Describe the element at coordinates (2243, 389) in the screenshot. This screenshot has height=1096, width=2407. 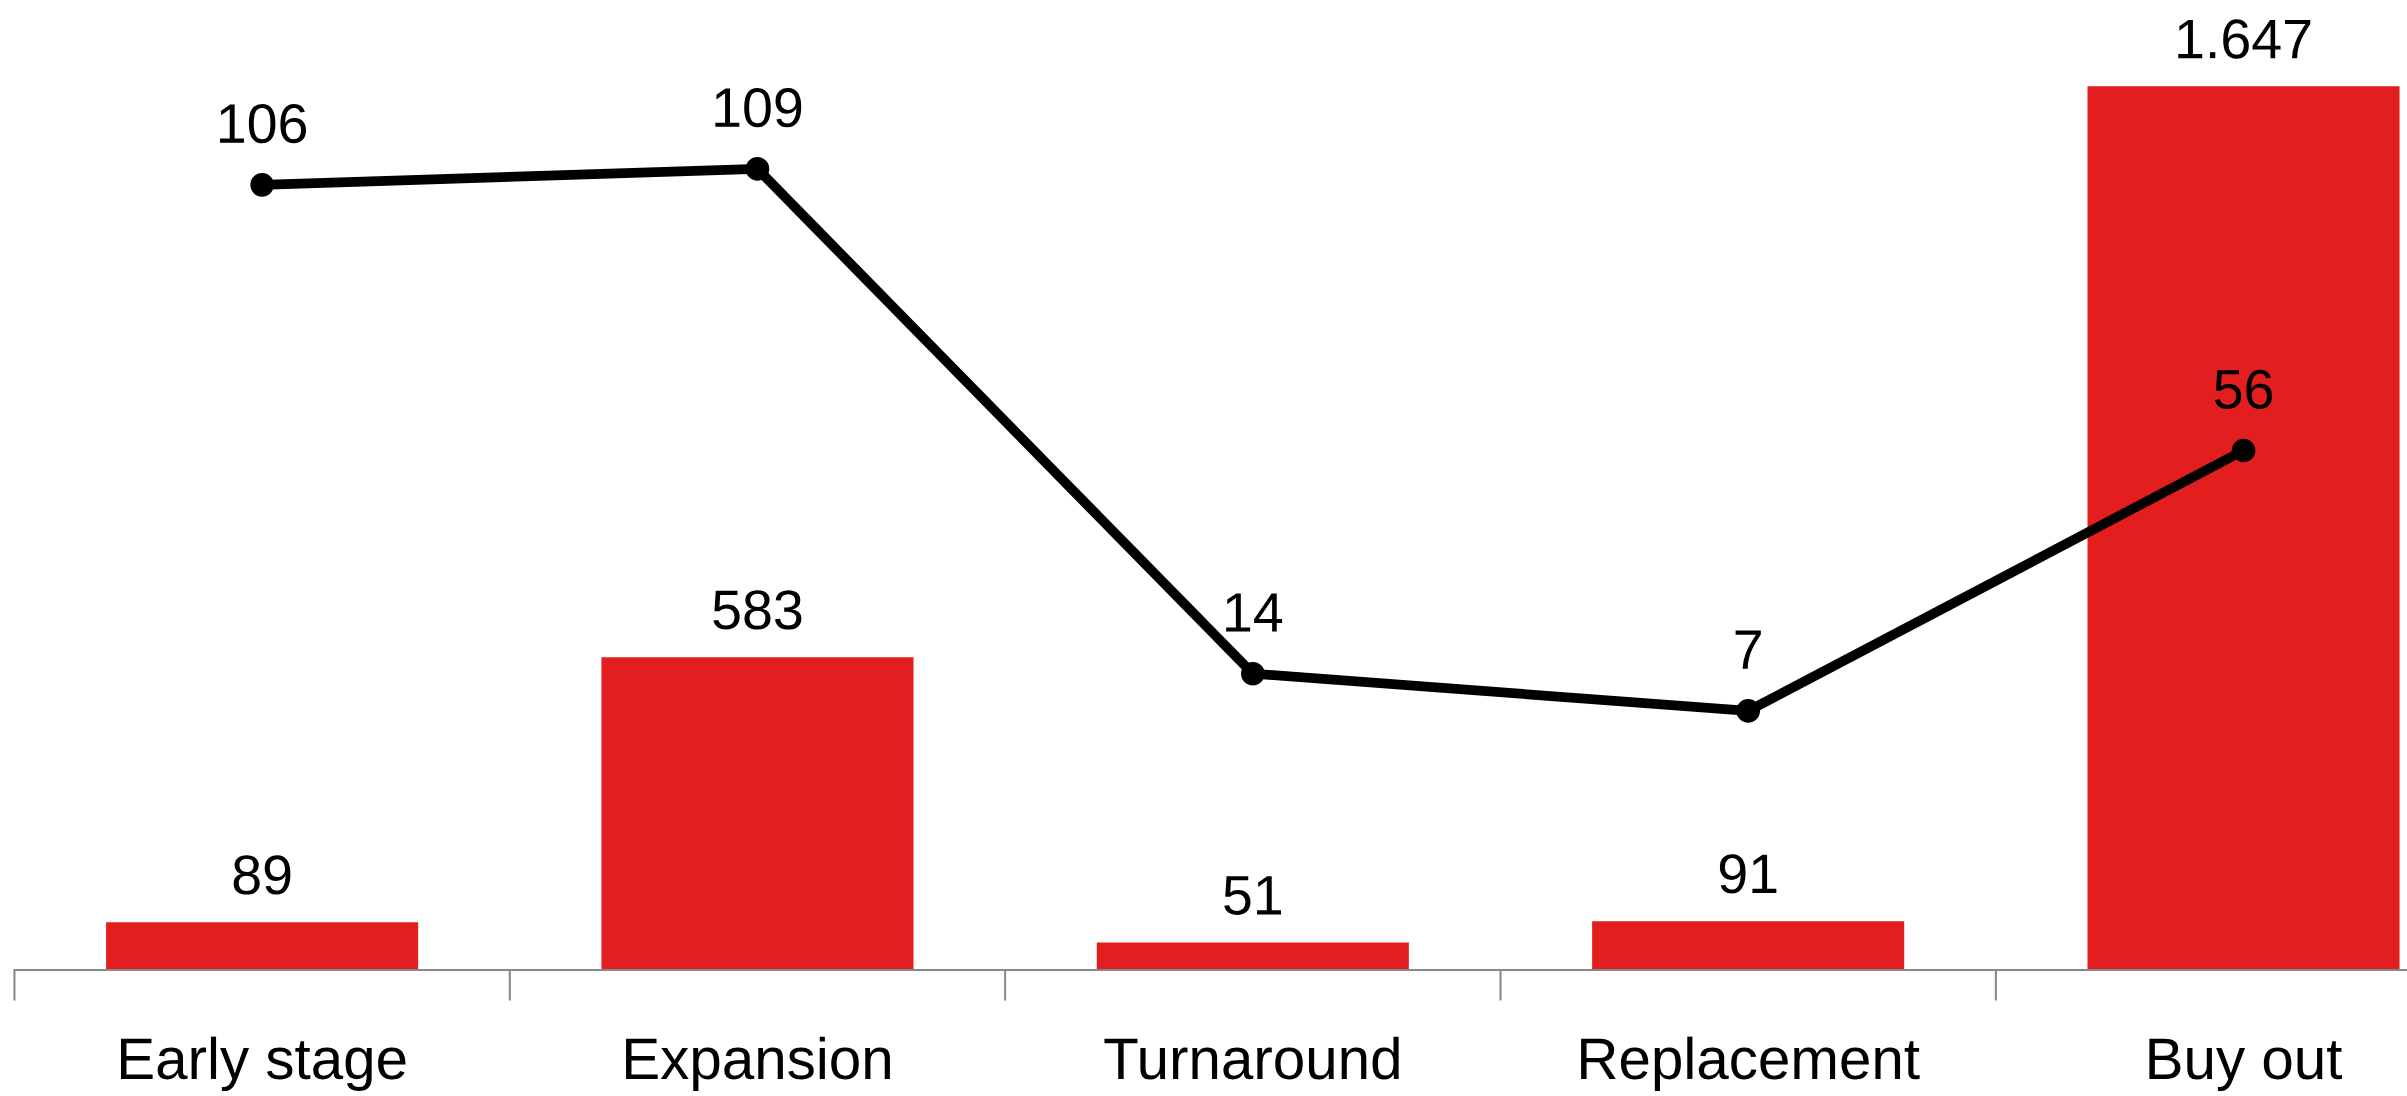
I see `data-label: 56` at that location.